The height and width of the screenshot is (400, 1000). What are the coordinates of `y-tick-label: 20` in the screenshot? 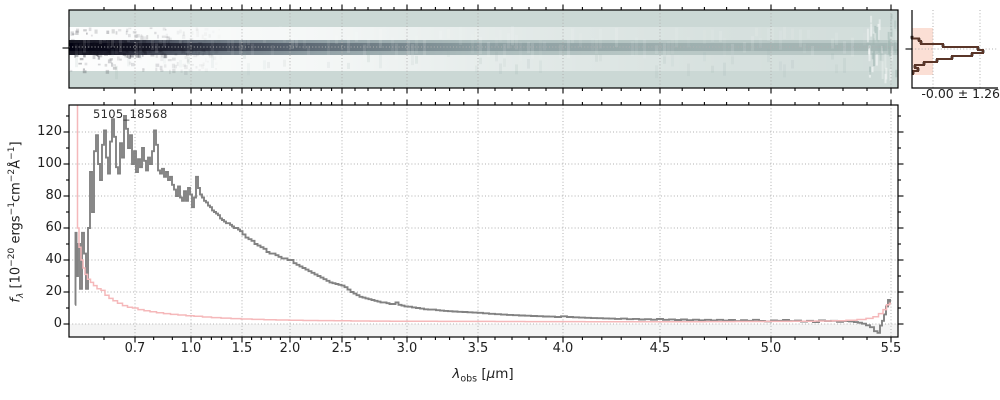 It's located at (53, 291).